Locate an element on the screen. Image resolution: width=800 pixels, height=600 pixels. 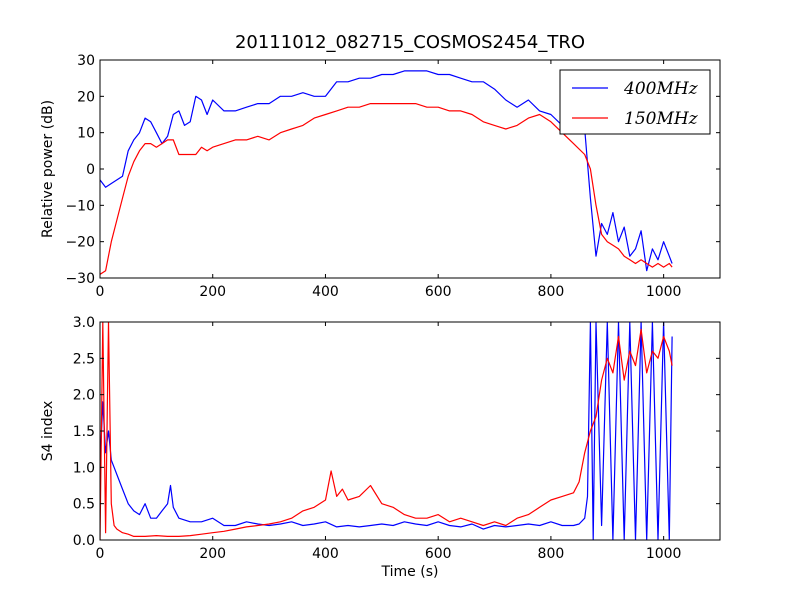
y-tick-label: 2.5 is located at coordinates (84, 359).